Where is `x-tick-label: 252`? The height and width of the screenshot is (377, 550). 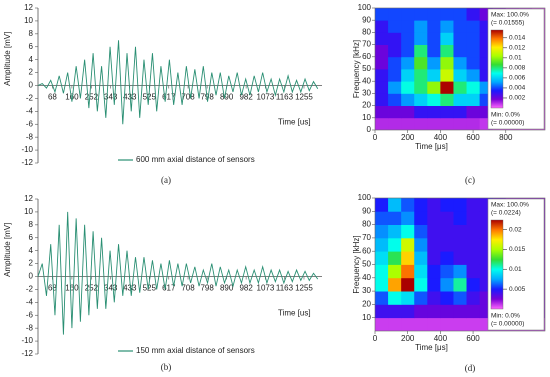 x-tick-label: 252 is located at coordinates (92, 288).